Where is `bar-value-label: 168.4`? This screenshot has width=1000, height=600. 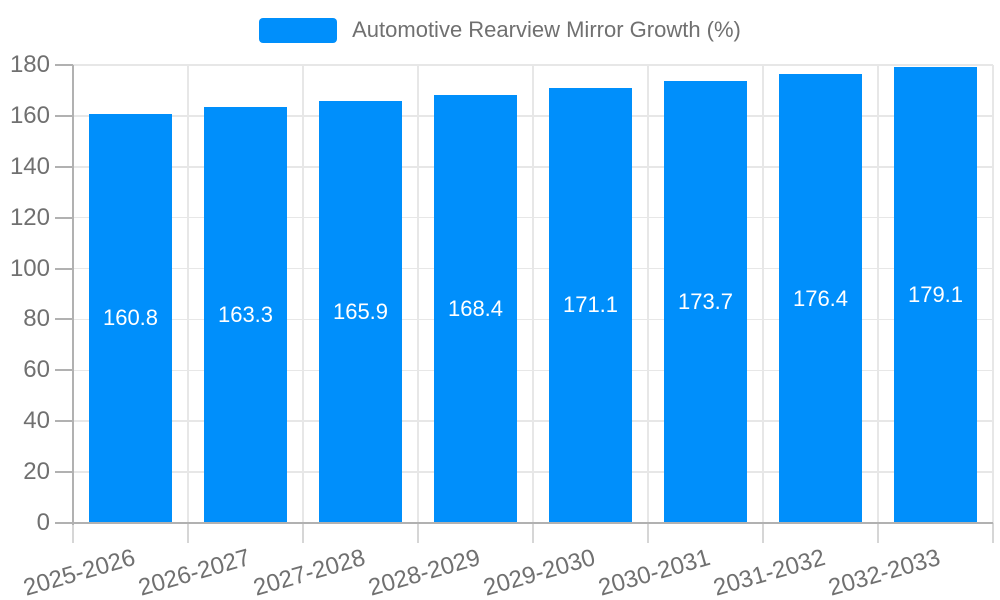 bar-value-label: 168.4 is located at coordinates (475, 308).